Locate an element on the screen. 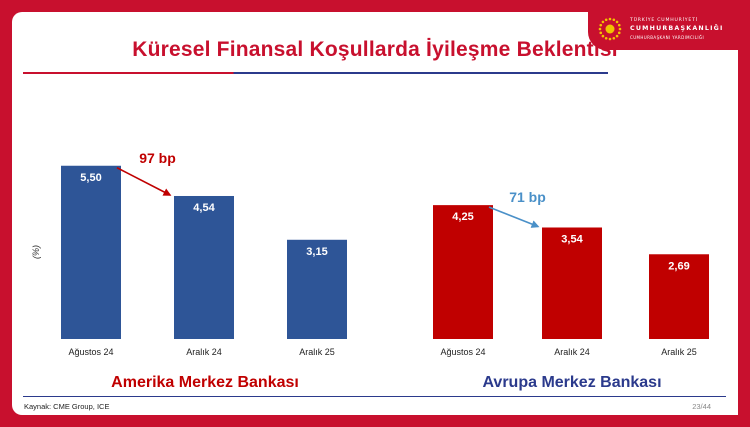  y-axis-label: (%) is located at coordinates (36, 252).